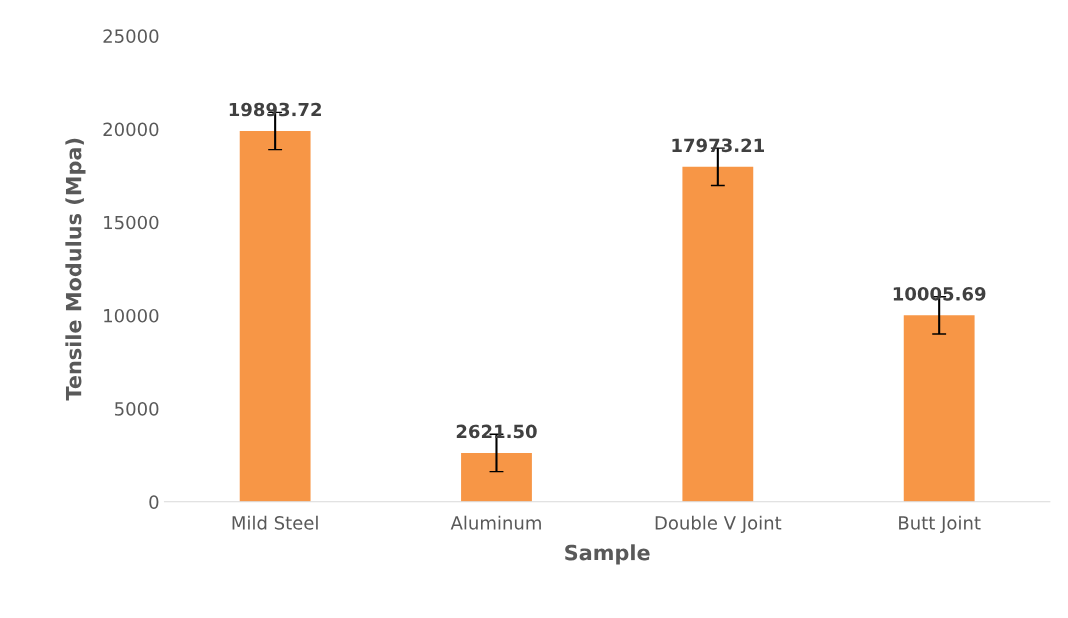 This screenshot has height=618, width=1068. What do you see at coordinates (154, 502) in the screenshot?
I see `y-tick-label: 0` at bounding box center [154, 502].